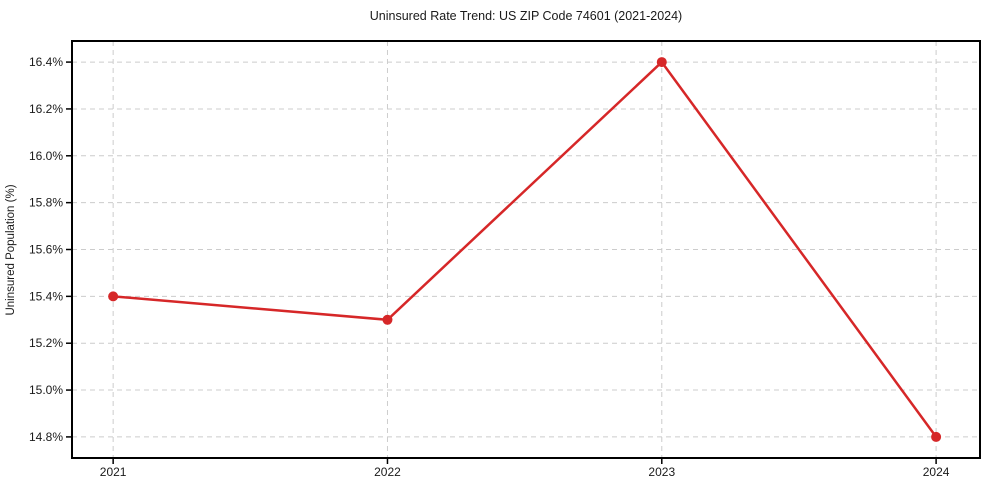 The width and height of the screenshot is (989, 490). Describe the element at coordinates (936, 436) in the screenshot. I see `data-point-2024` at that location.